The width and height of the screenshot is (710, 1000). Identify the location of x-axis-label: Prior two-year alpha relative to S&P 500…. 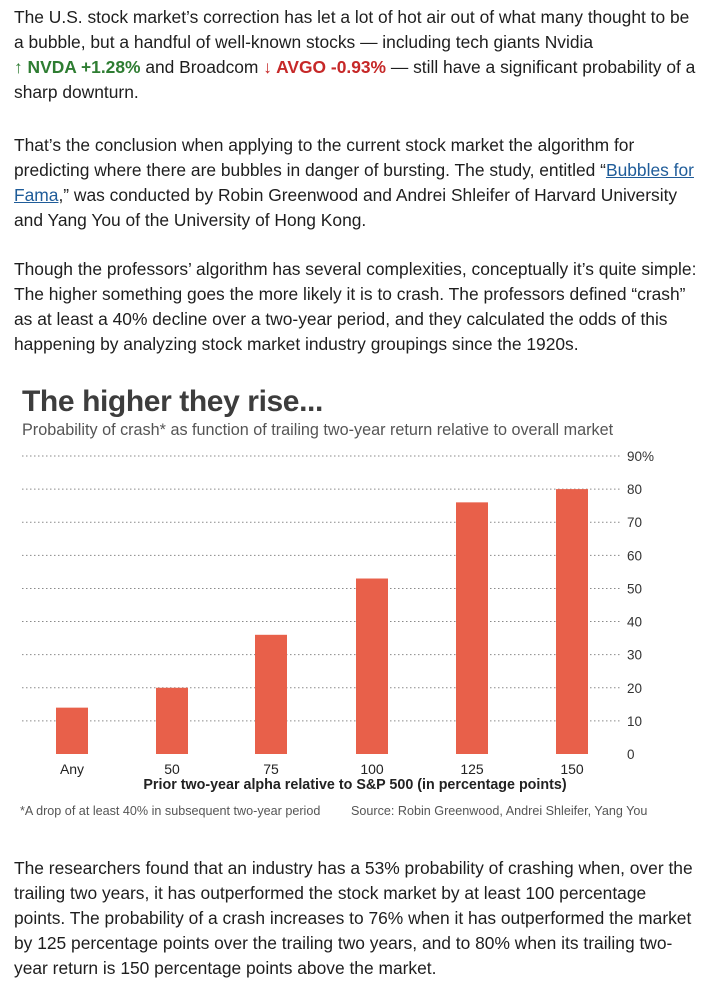
(354, 785).